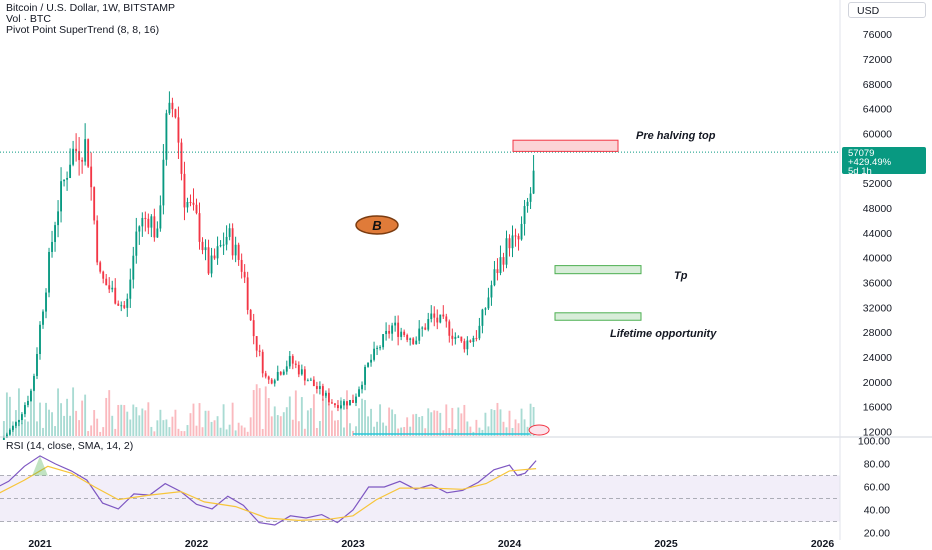  What do you see at coordinates (877, 358) in the screenshot?
I see `price-tick-label: 24000` at bounding box center [877, 358].